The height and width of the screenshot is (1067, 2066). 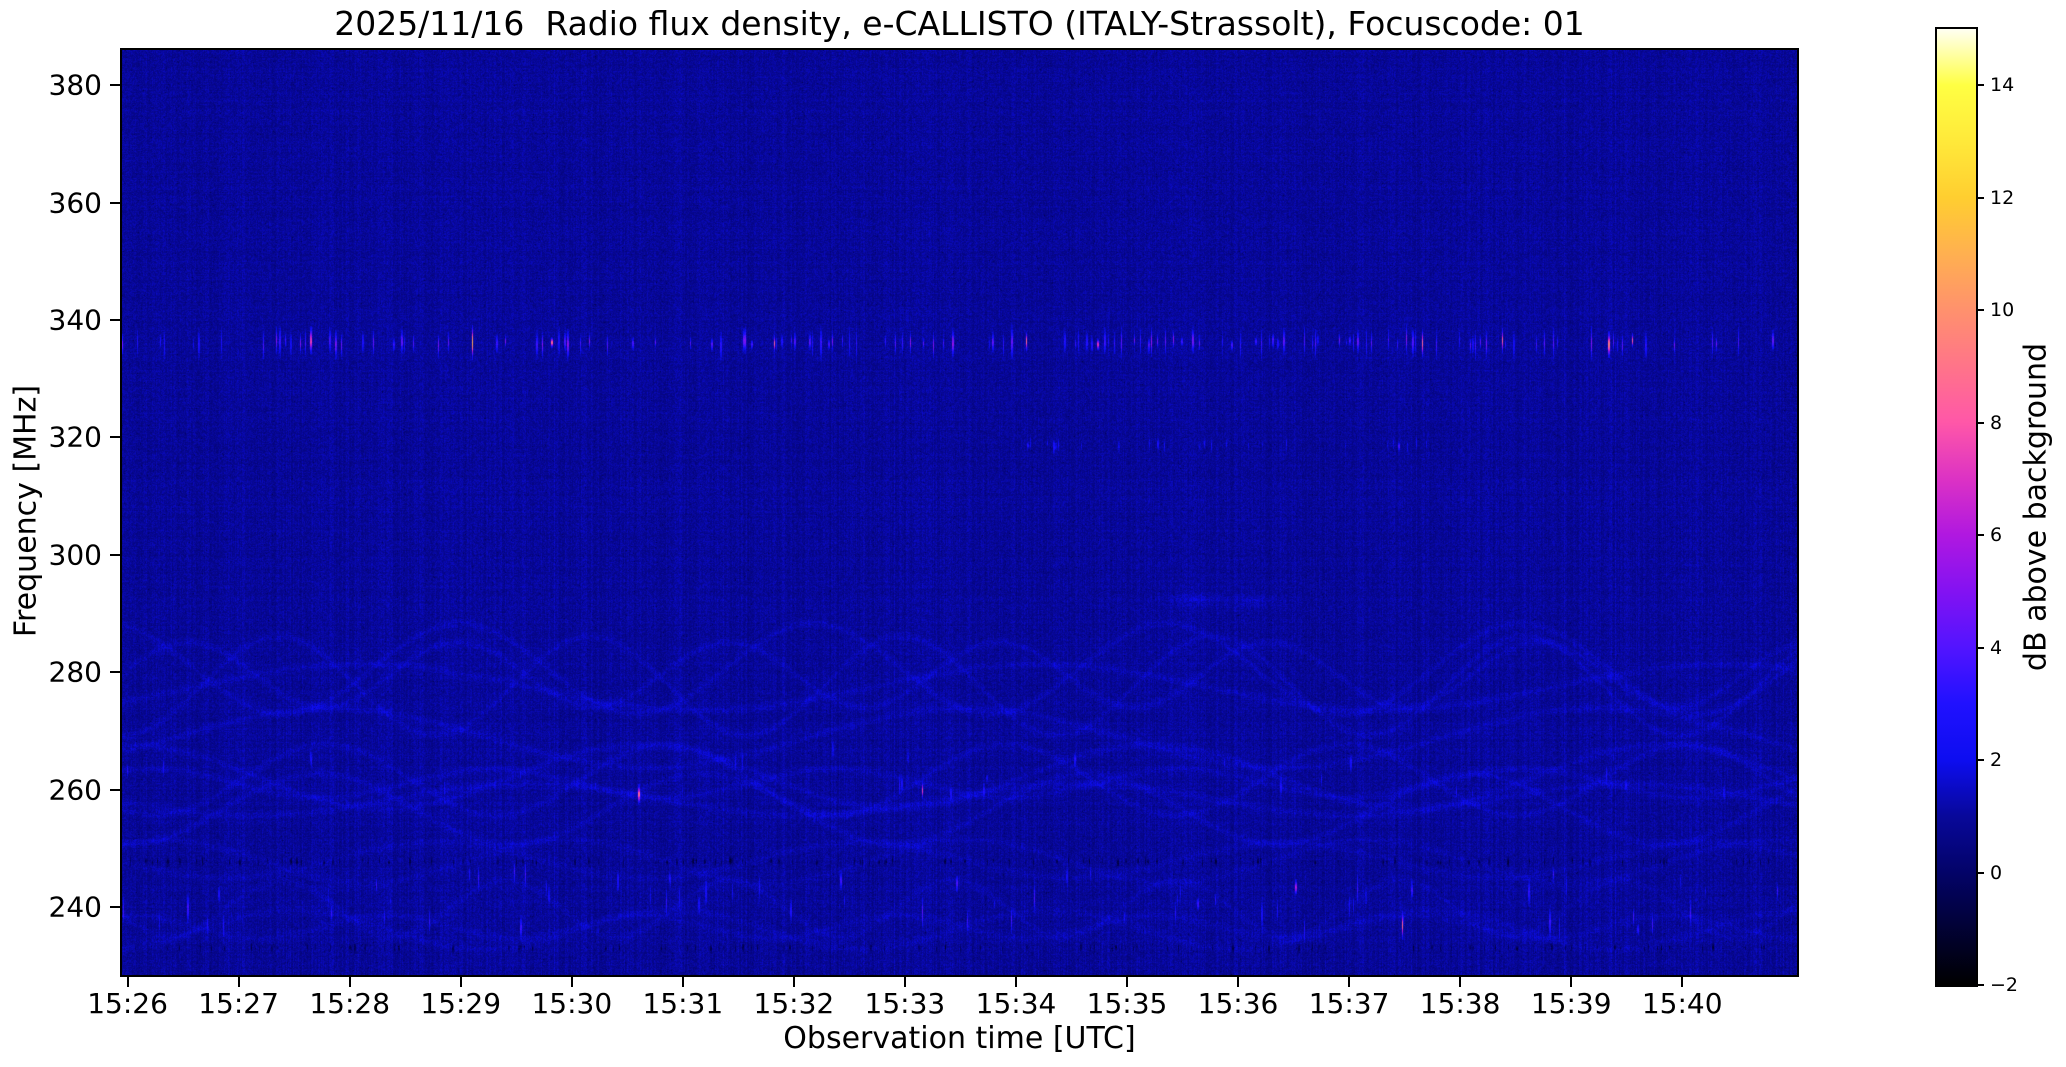 What do you see at coordinates (2002, 85) in the screenshot?
I see `colorbar-tick-label: 14` at bounding box center [2002, 85].